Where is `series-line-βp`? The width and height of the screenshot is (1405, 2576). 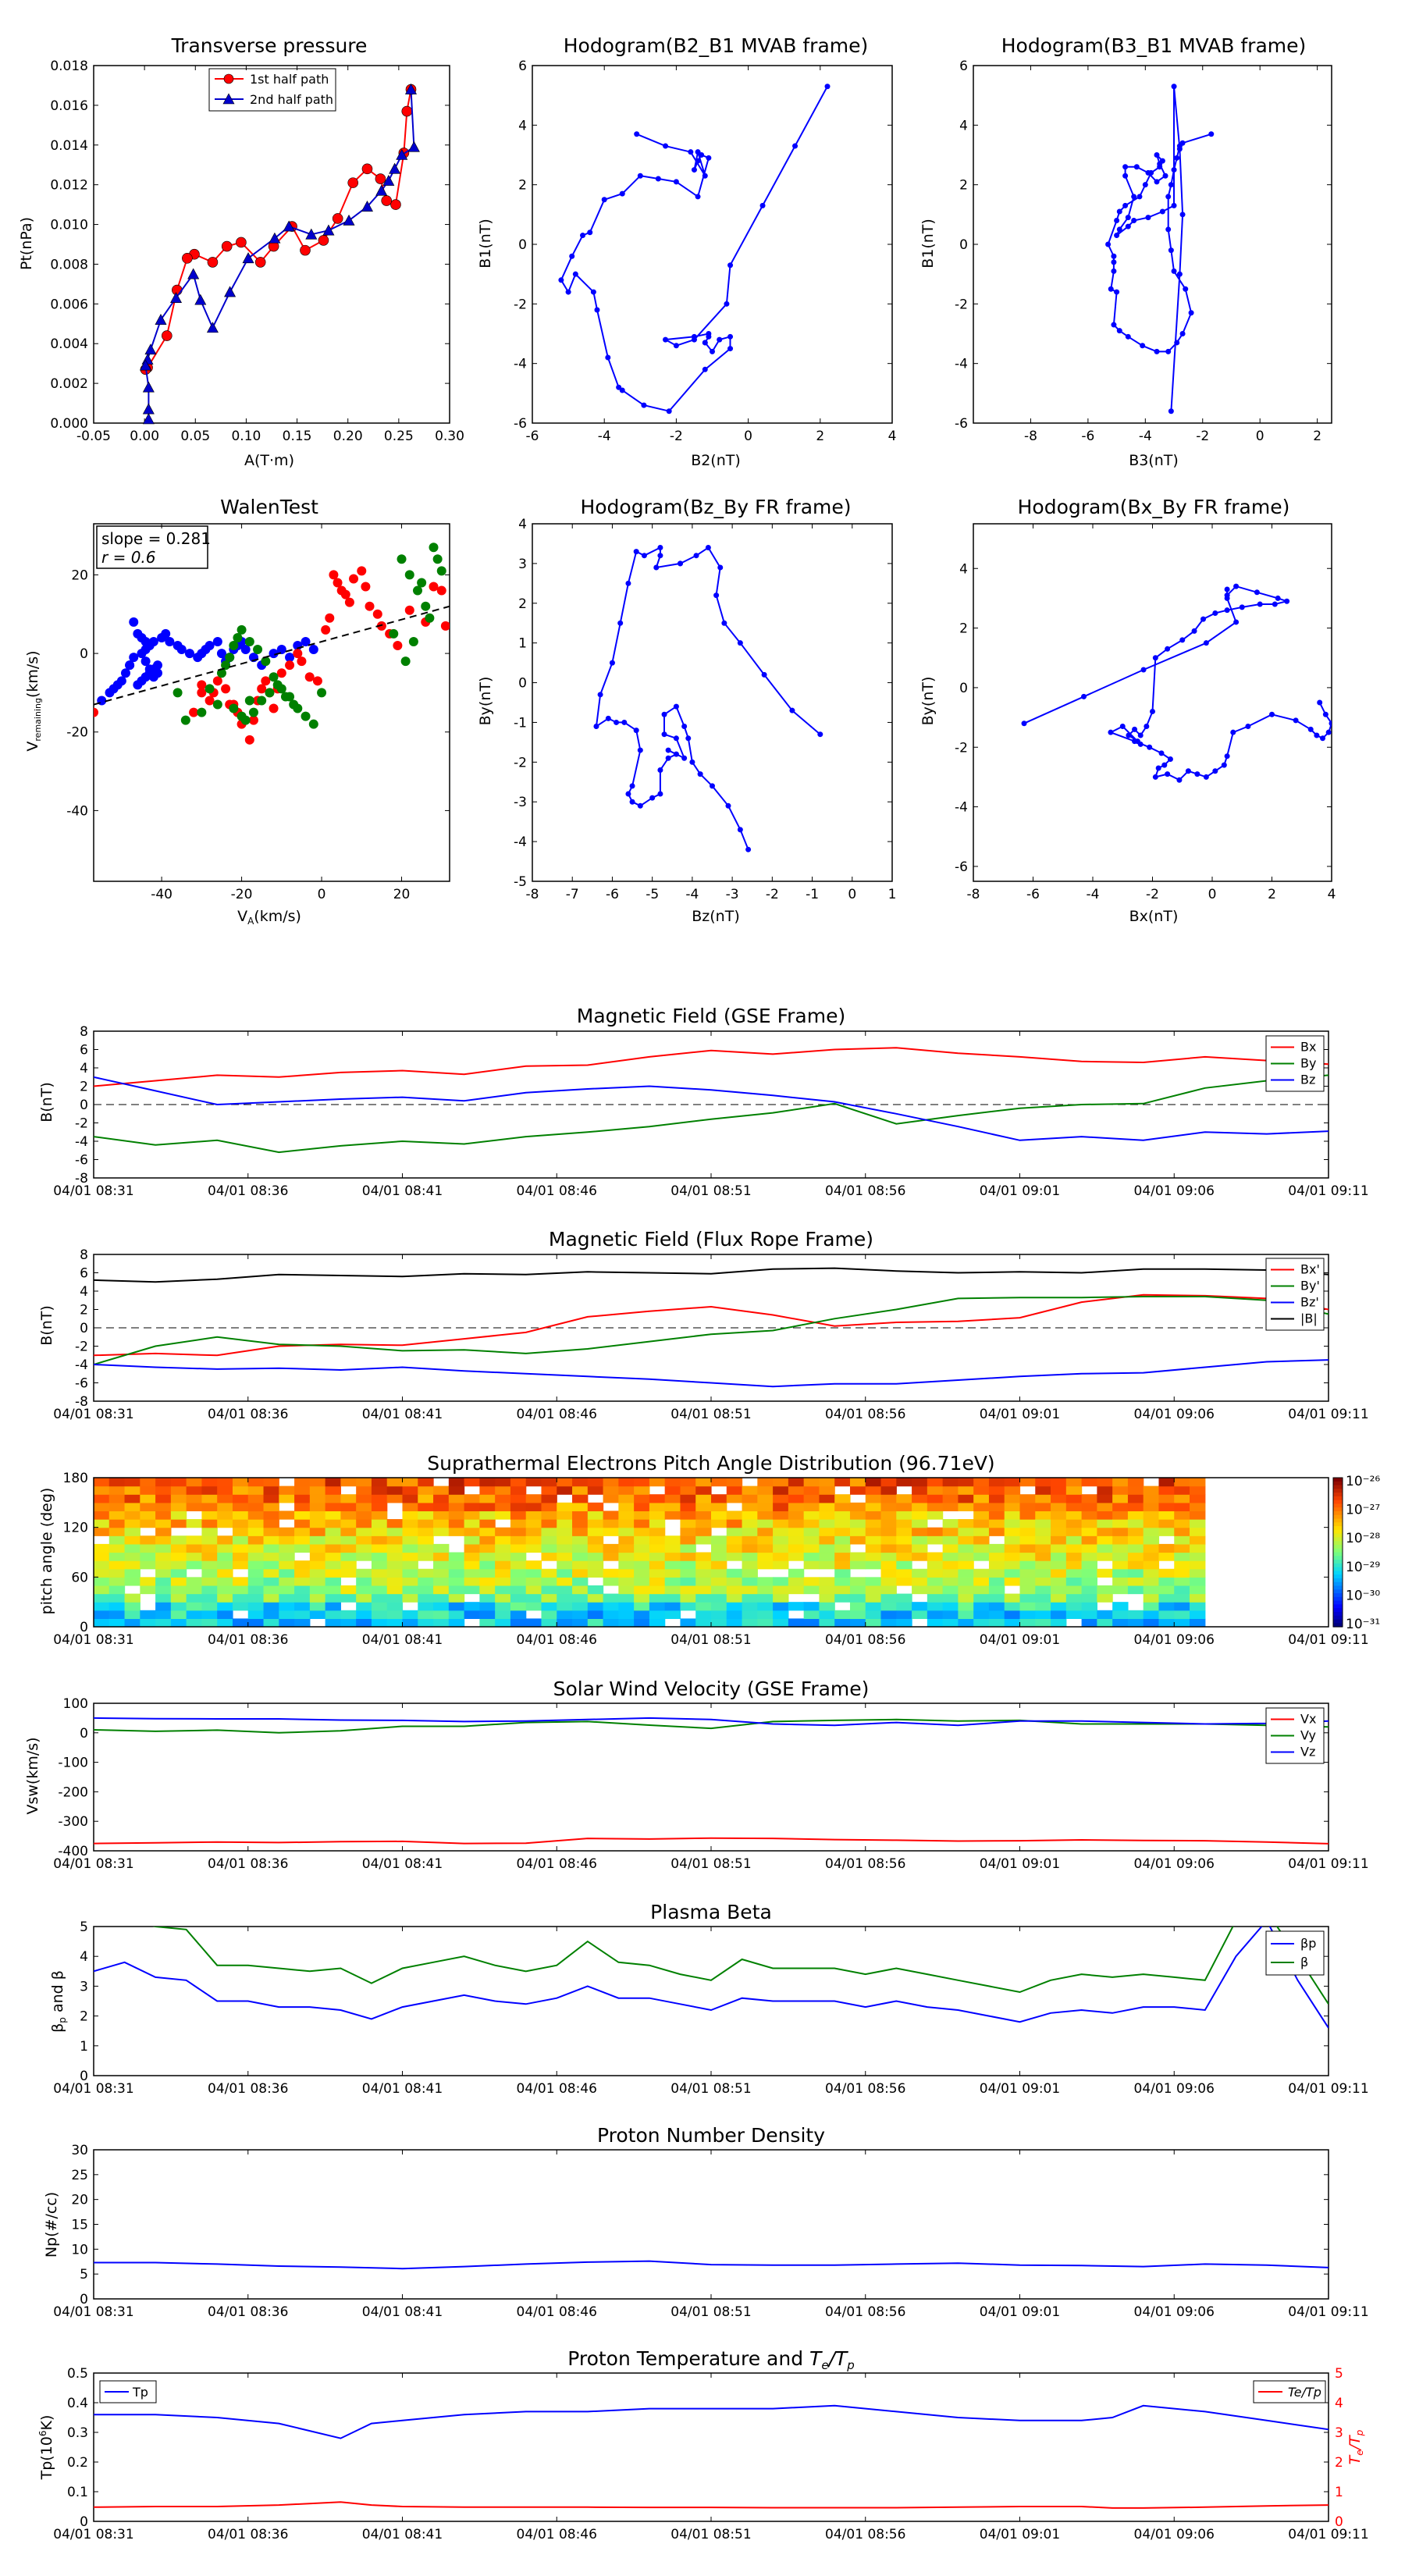
series-line-βp is located at coordinates (712, 1978).